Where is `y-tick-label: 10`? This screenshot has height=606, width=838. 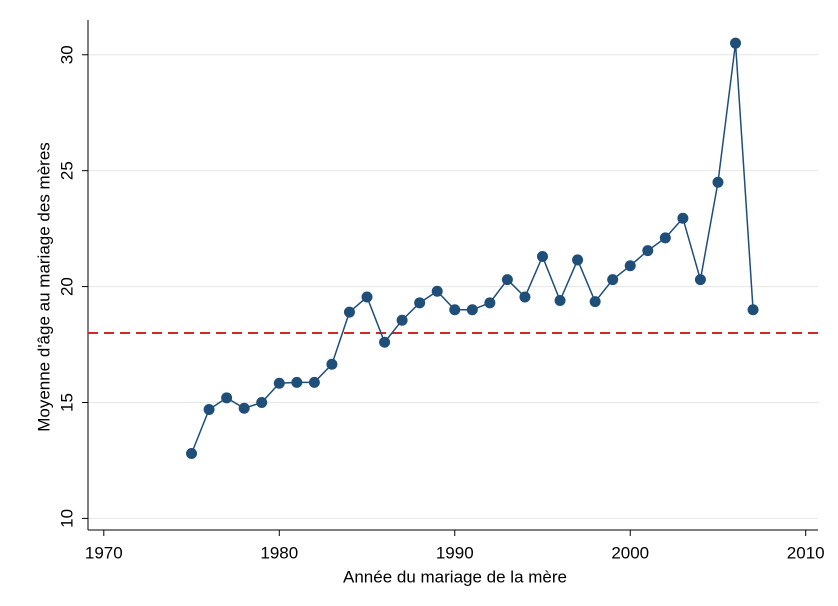
y-tick-label: 10 is located at coordinates (66, 518).